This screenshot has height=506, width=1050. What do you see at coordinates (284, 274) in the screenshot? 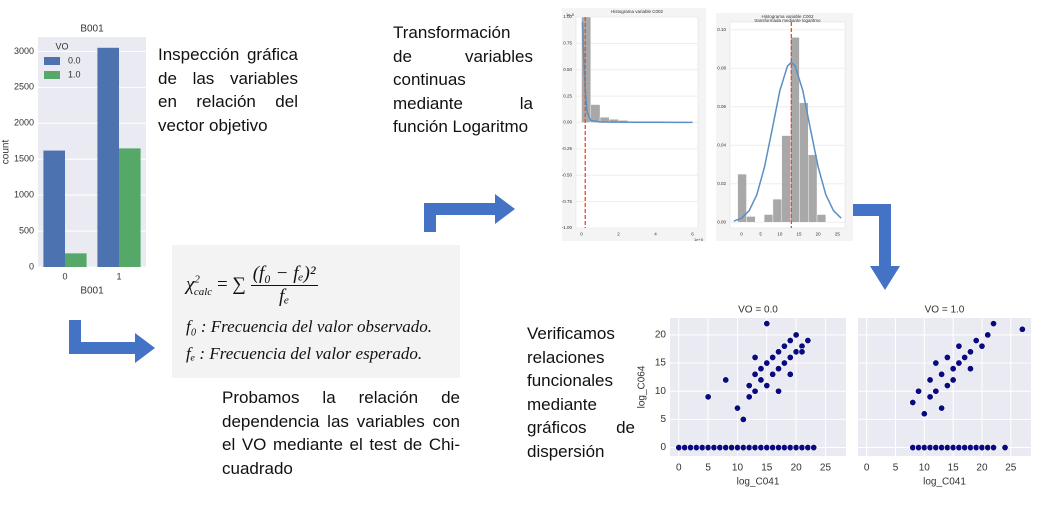
I see `numerator: (f₀ − fₑ)²` at bounding box center [284, 274].